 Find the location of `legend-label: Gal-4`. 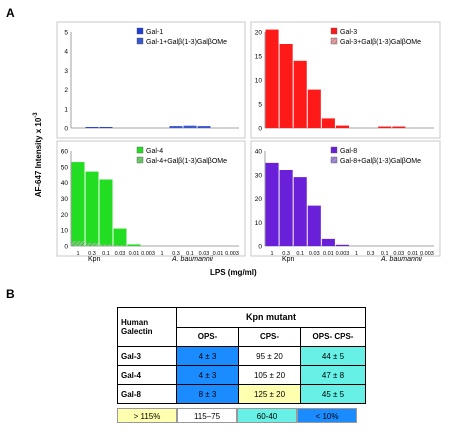

legend-label: Gal-4 is located at coordinates (154, 151).